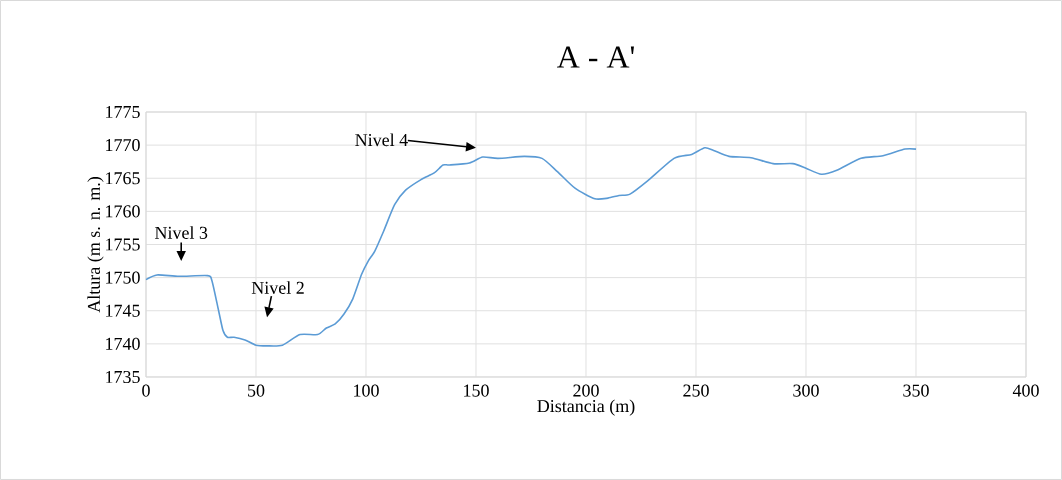 The height and width of the screenshot is (480, 1062). Describe the element at coordinates (123, 343) in the screenshot. I see `y-tick-label: 1740` at that location.